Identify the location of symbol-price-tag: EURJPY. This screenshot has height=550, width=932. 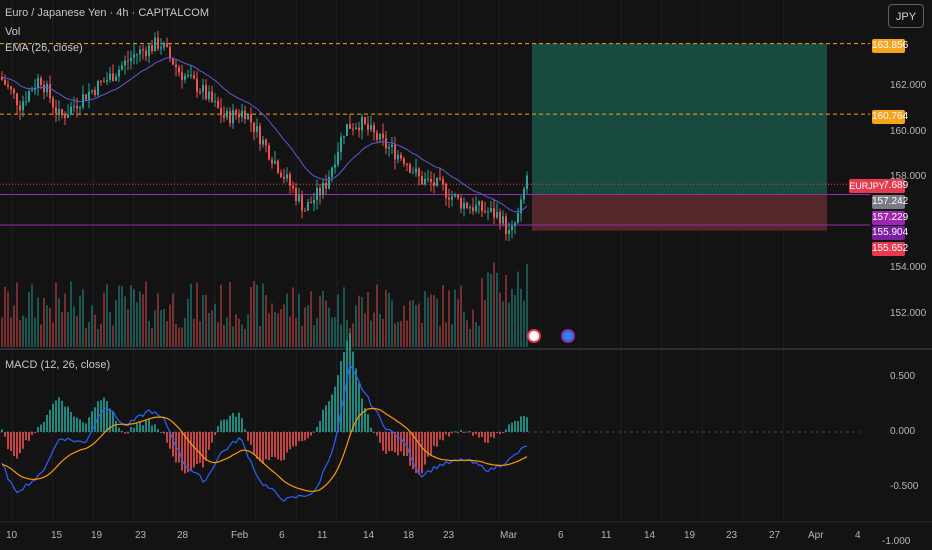
(867, 186).